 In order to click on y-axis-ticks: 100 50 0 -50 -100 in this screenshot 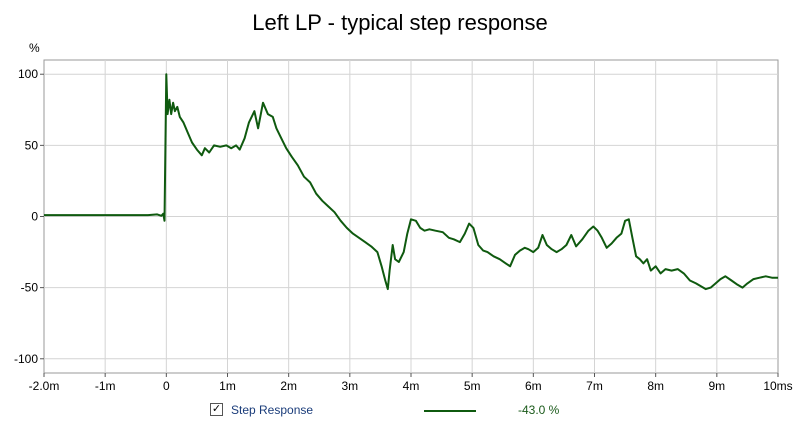, I will do `click(29, 216)`.